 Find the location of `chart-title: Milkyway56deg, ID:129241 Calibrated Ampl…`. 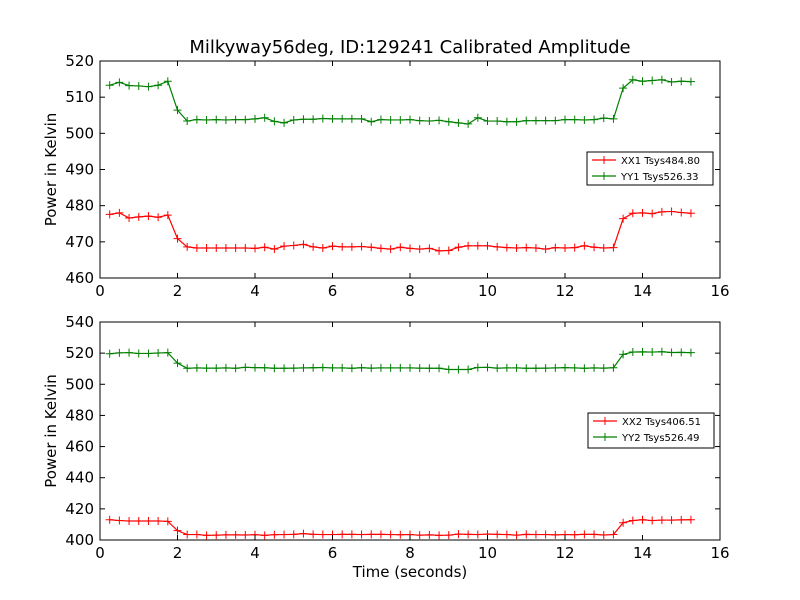

chart-title: Milkyway56deg, ID:129241 Calibrated Ampl… is located at coordinates (409, 47).